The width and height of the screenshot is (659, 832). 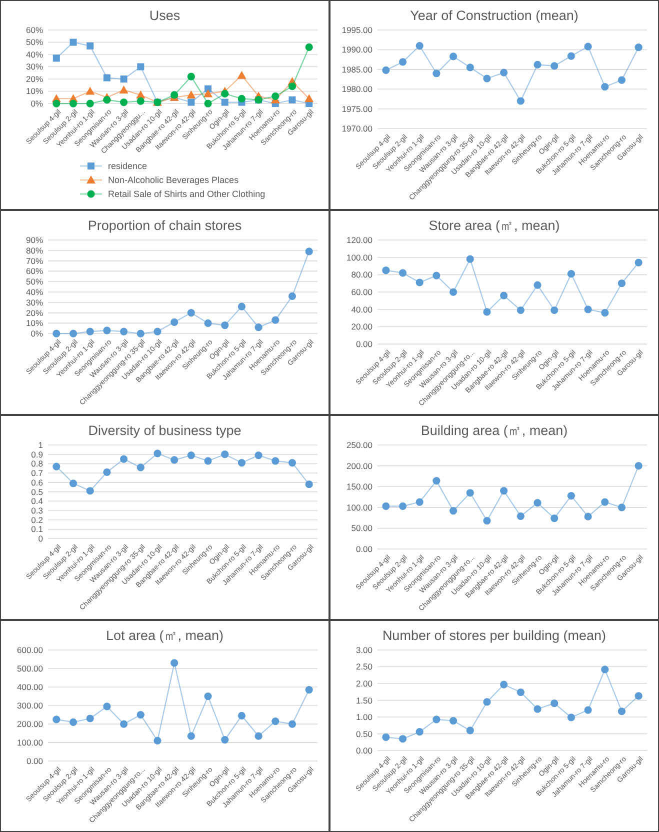 I want to click on y-tick-label: 1990.00, so click(x=357, y=49).